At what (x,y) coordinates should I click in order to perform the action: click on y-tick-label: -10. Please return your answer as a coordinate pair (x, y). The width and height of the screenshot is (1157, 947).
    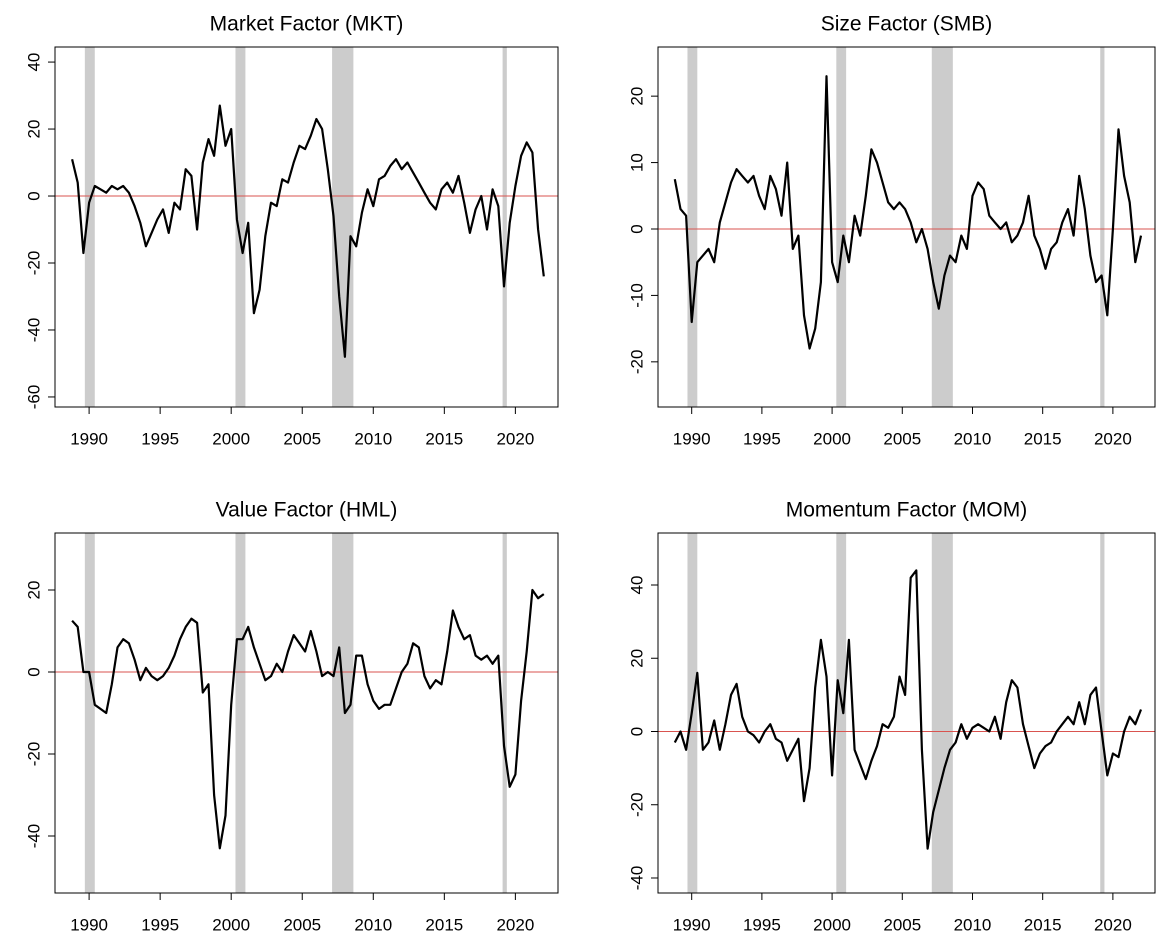
    Looking at the image, I should click on (636, 295).